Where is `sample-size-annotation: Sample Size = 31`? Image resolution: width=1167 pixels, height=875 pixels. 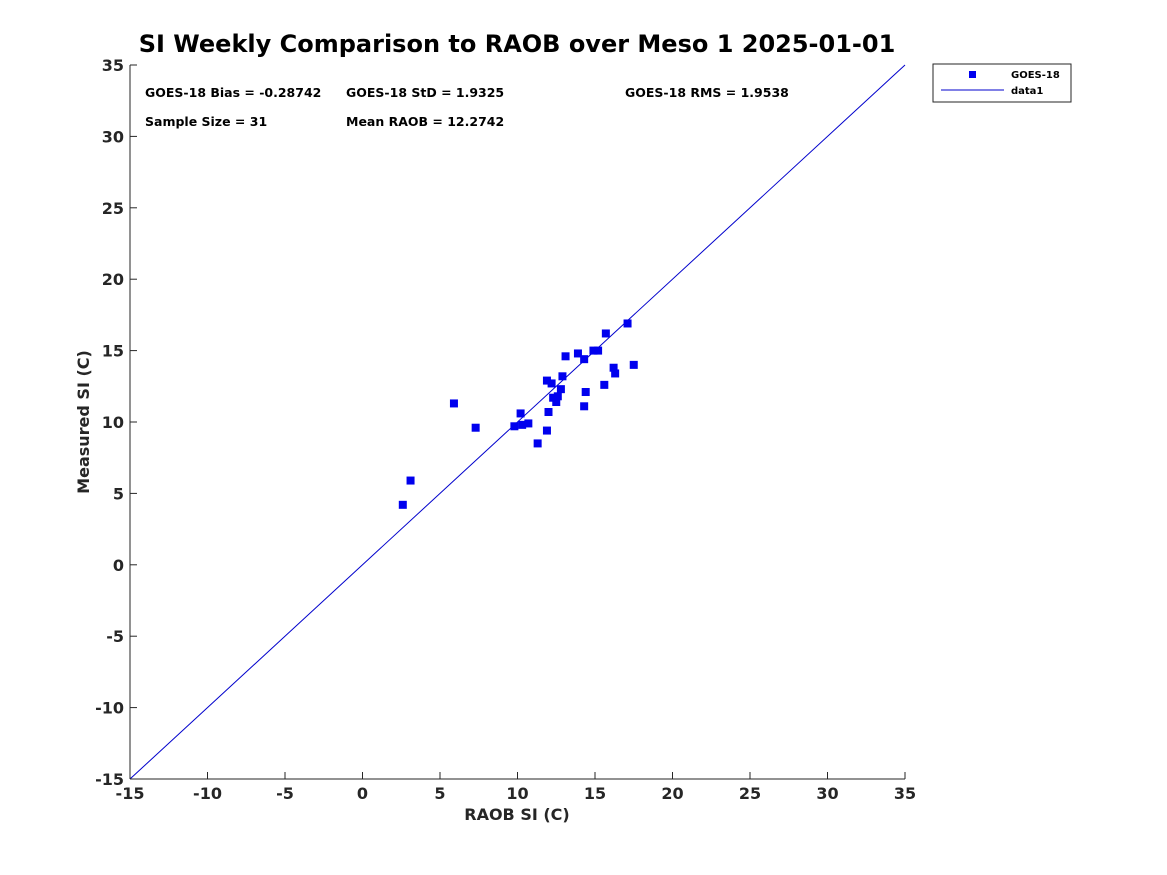 sample-size-annotation: Sample Size = 31 is located at coordinates (206, 121).